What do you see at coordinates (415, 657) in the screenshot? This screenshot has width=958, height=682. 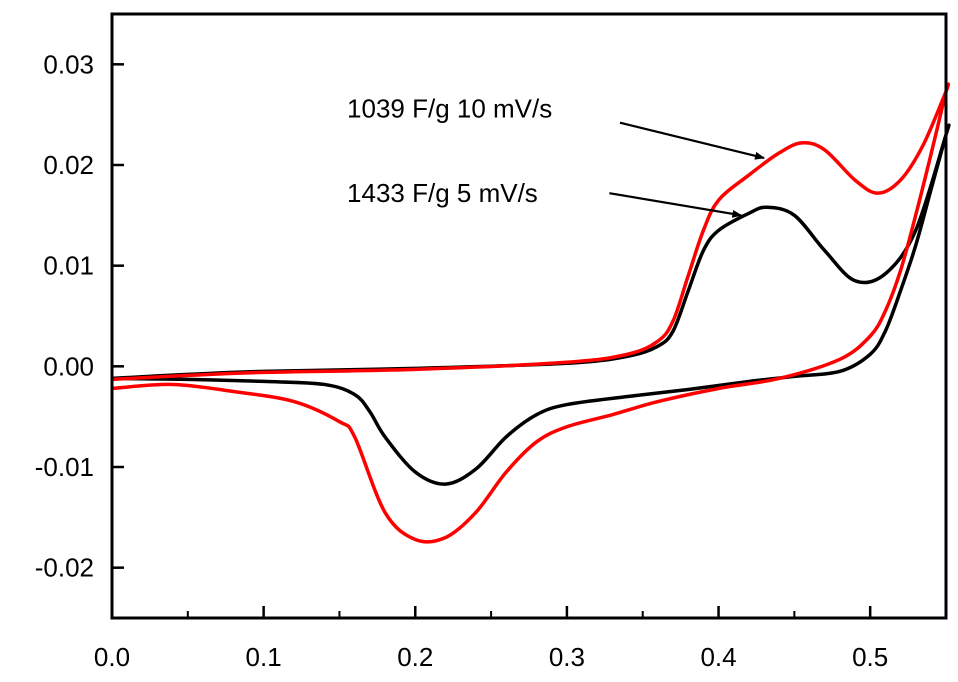 I see `x-tick-label: 0.2` at bounding box center [415, 657].